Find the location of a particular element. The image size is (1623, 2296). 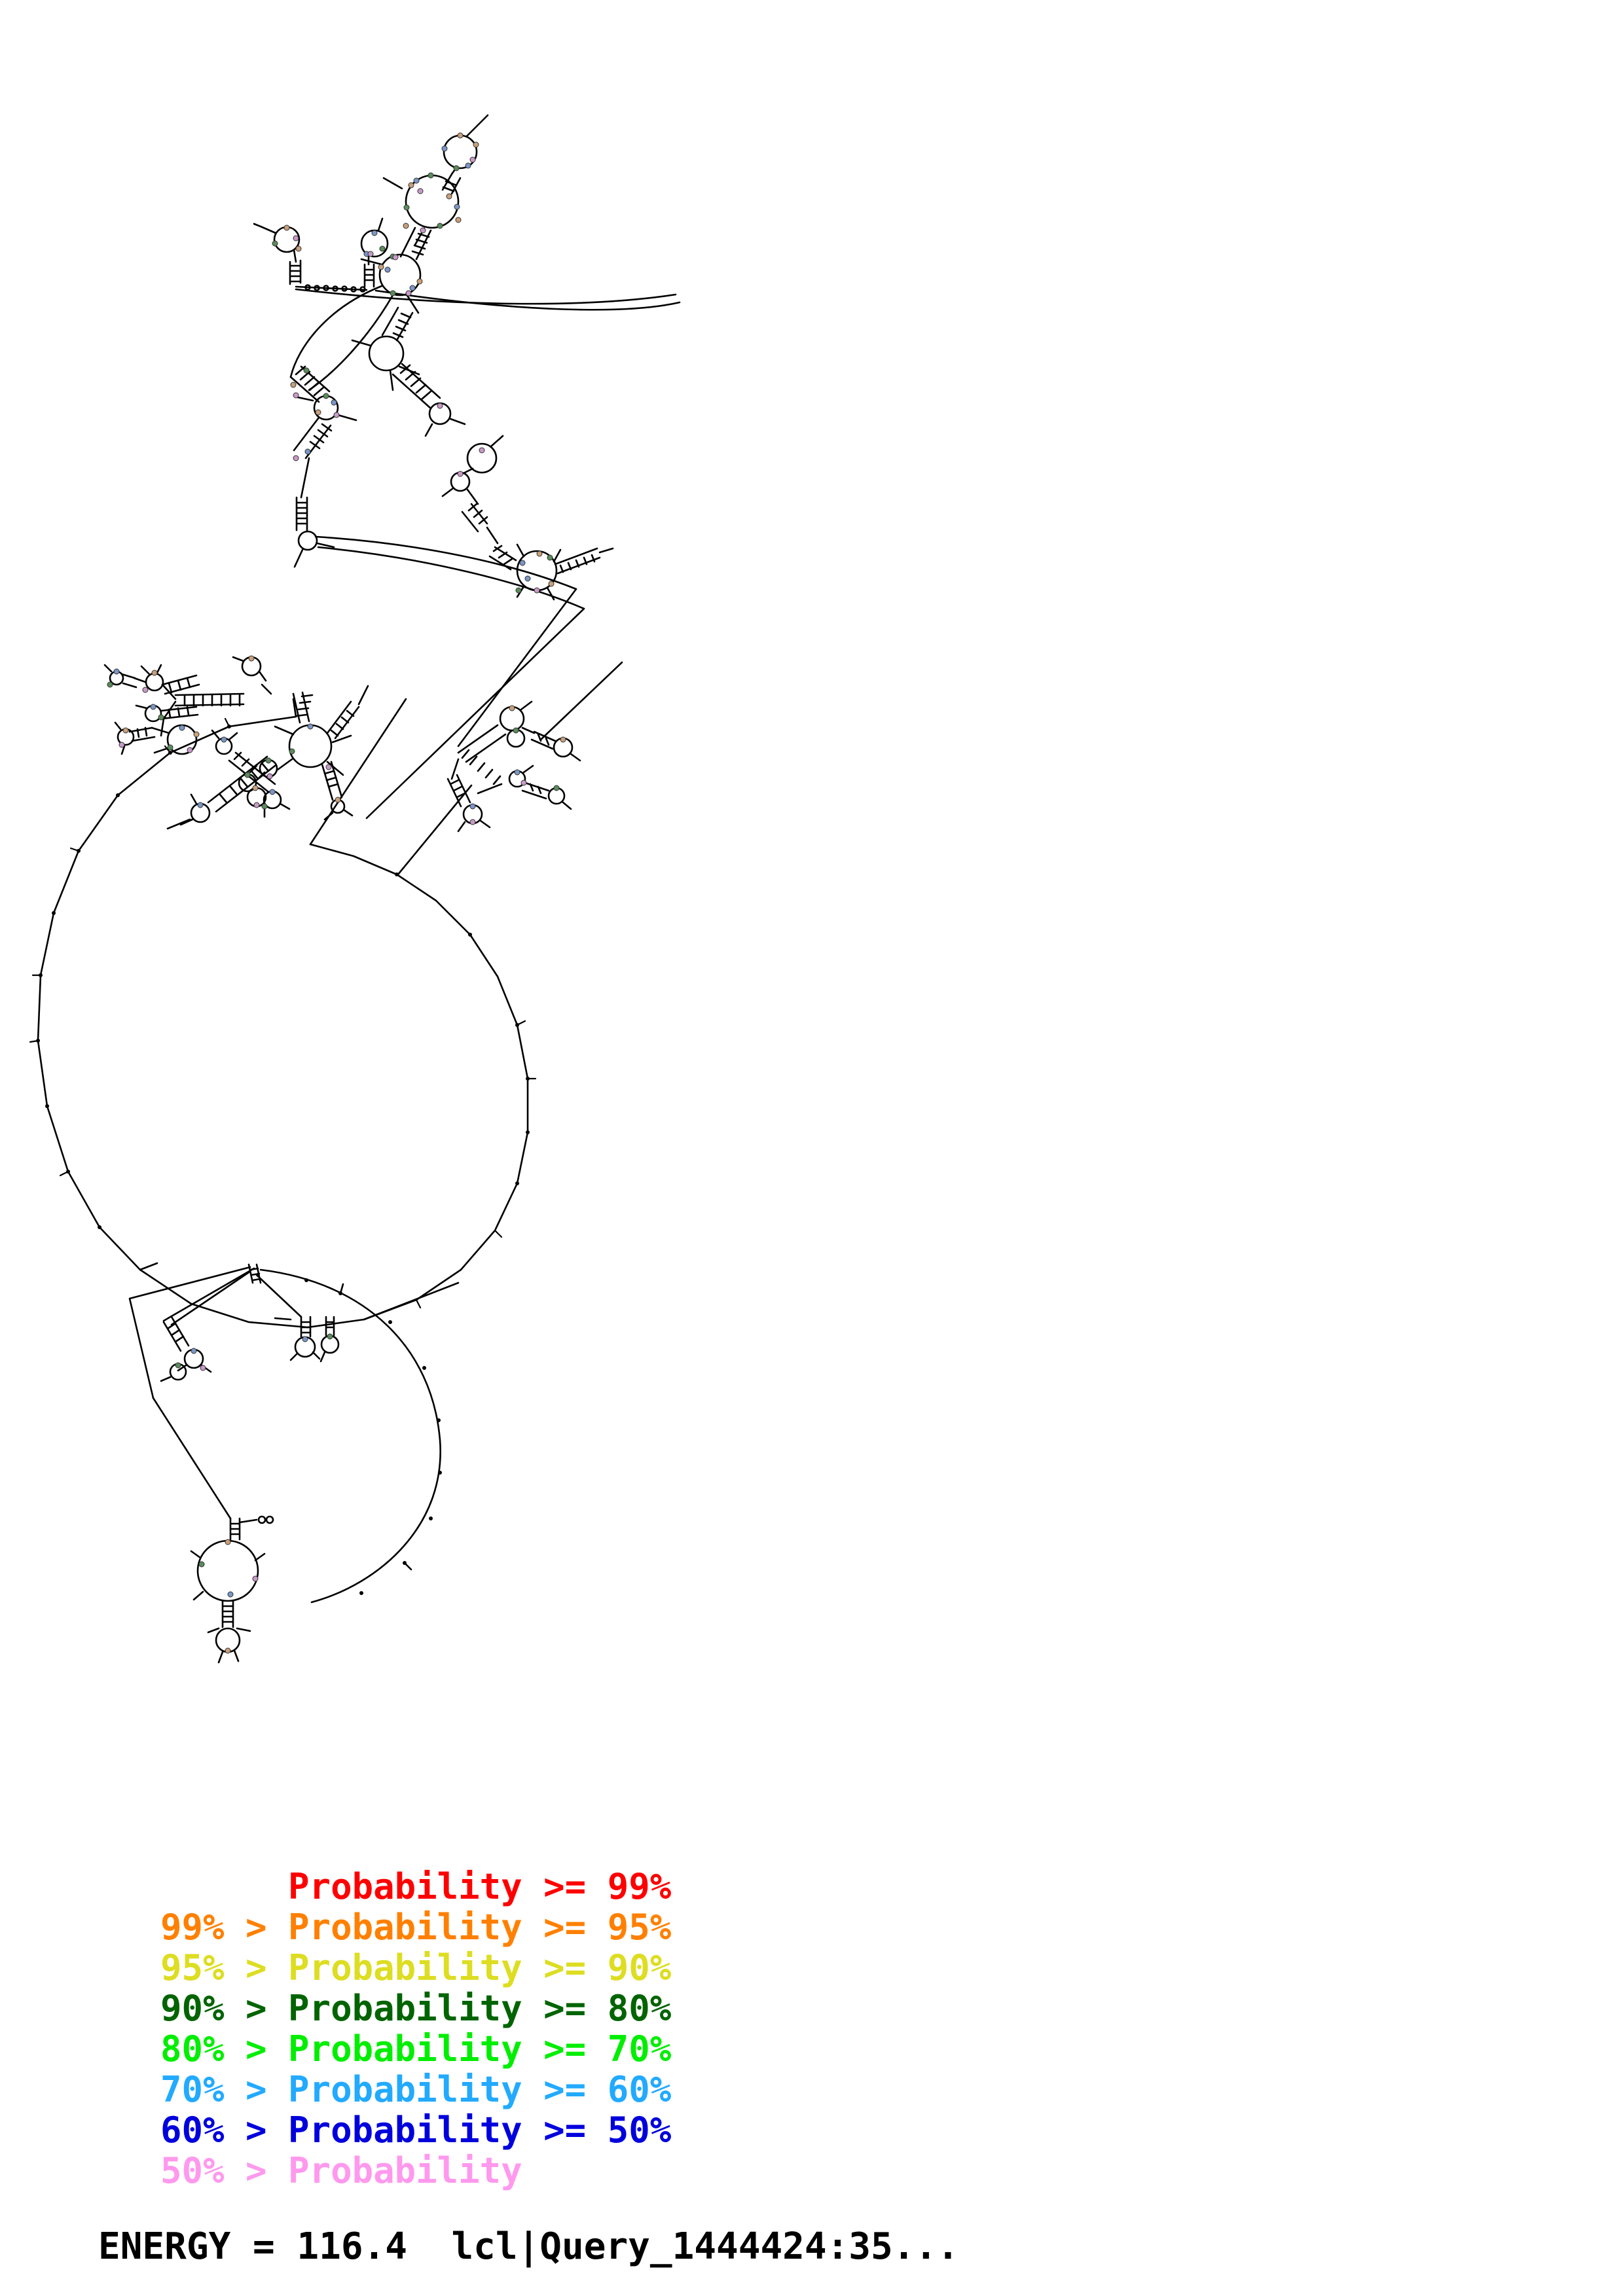

legend-lead-70: 80% > is located at coordinates (224, 2049).